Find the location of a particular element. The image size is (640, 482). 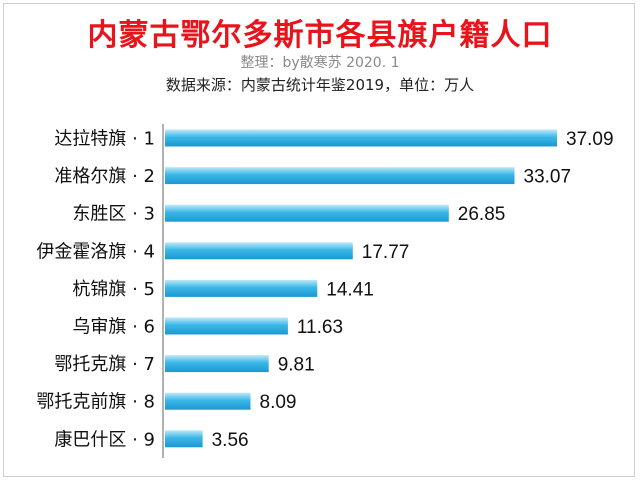

data-label: 37.09 is located at coordinates (590, 139).